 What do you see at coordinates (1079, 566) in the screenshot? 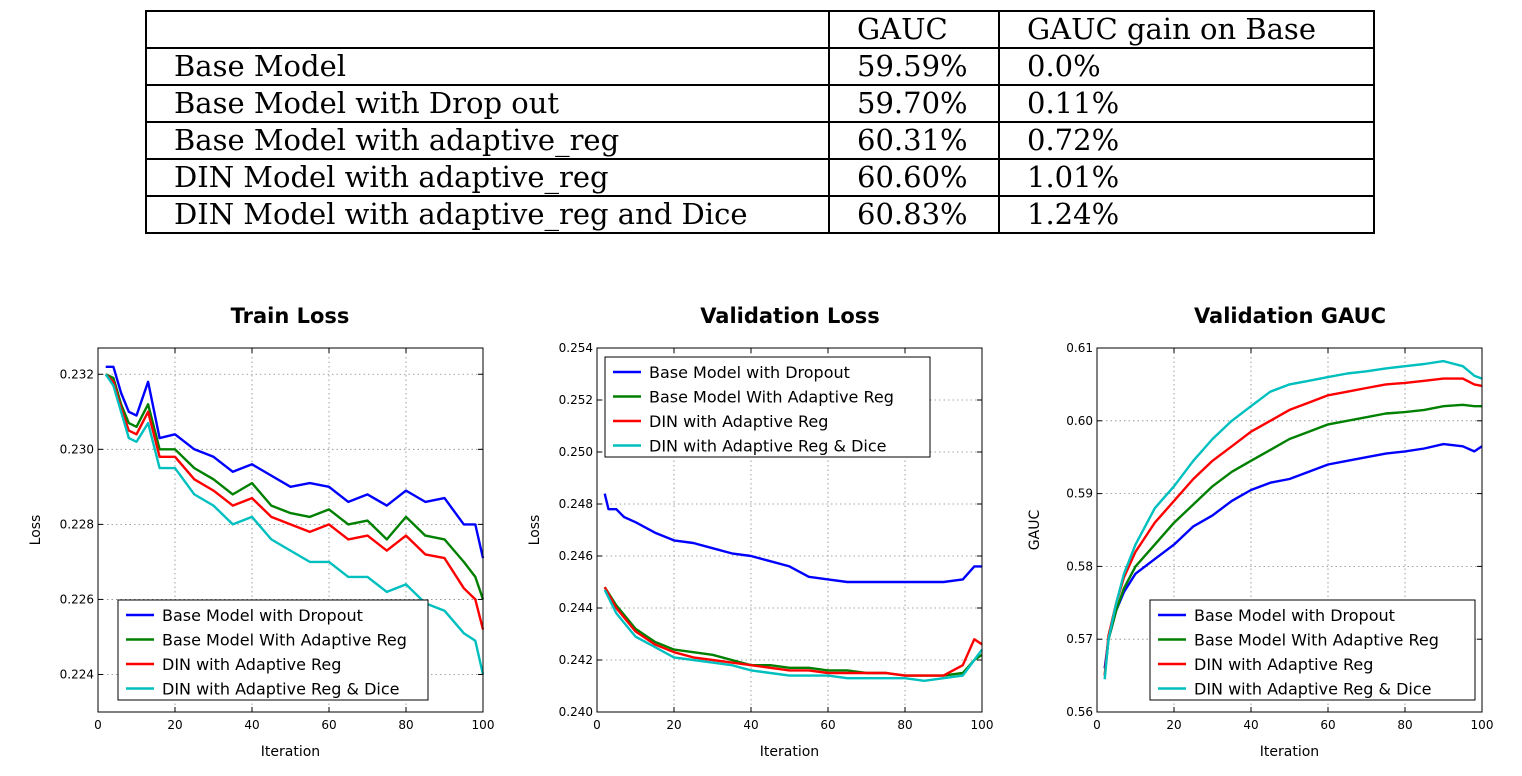
I see `y-tick-label: 0.58` at bounding box center [1079, 566].